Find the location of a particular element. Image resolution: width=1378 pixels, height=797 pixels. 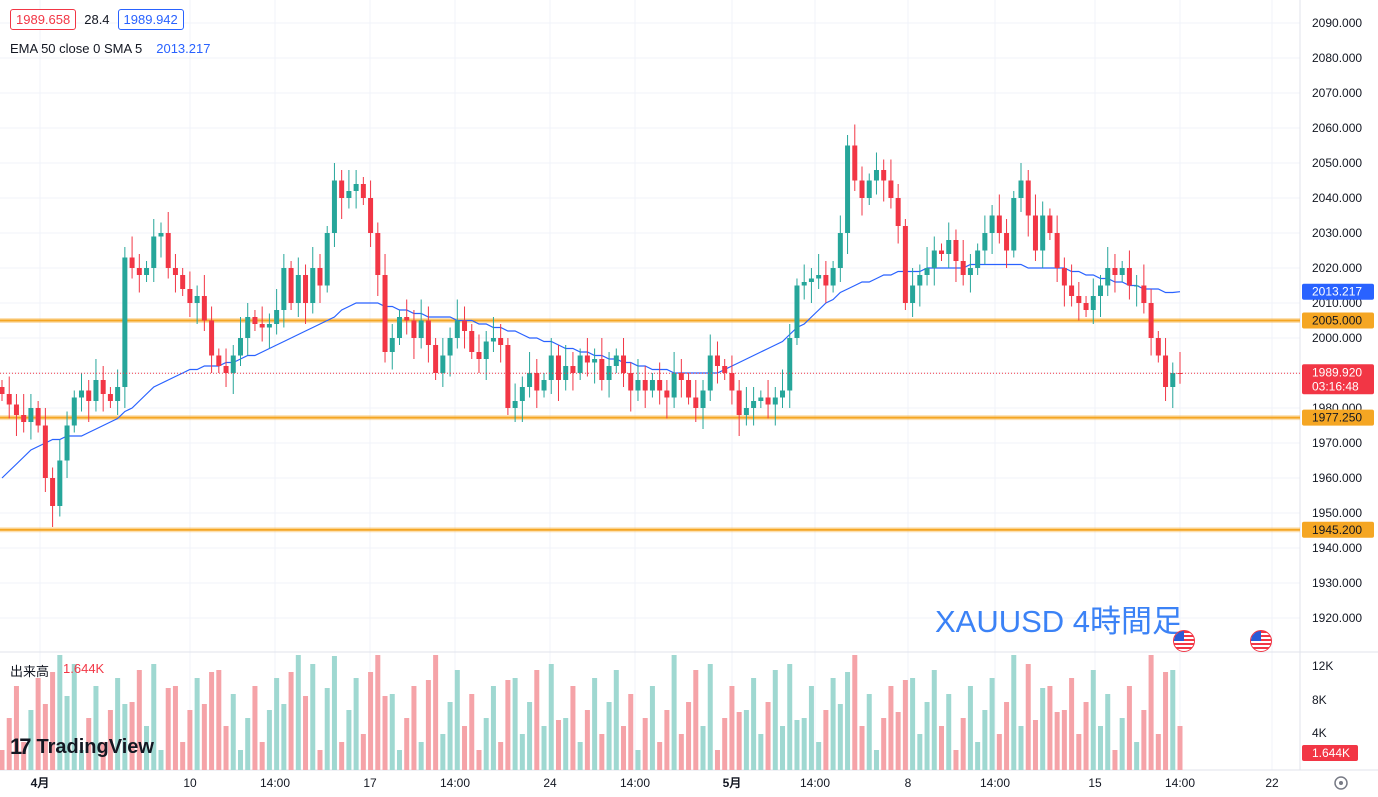

level-price-tag is located at coordinates (1338, 529).